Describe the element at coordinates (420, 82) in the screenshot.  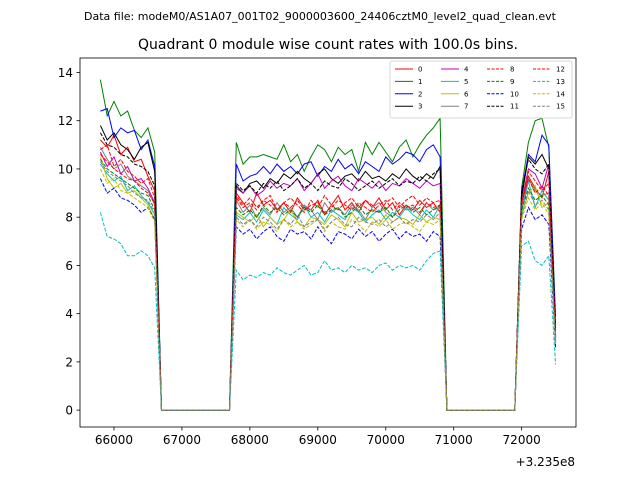
I see `legend-label-1: 1` at that location.